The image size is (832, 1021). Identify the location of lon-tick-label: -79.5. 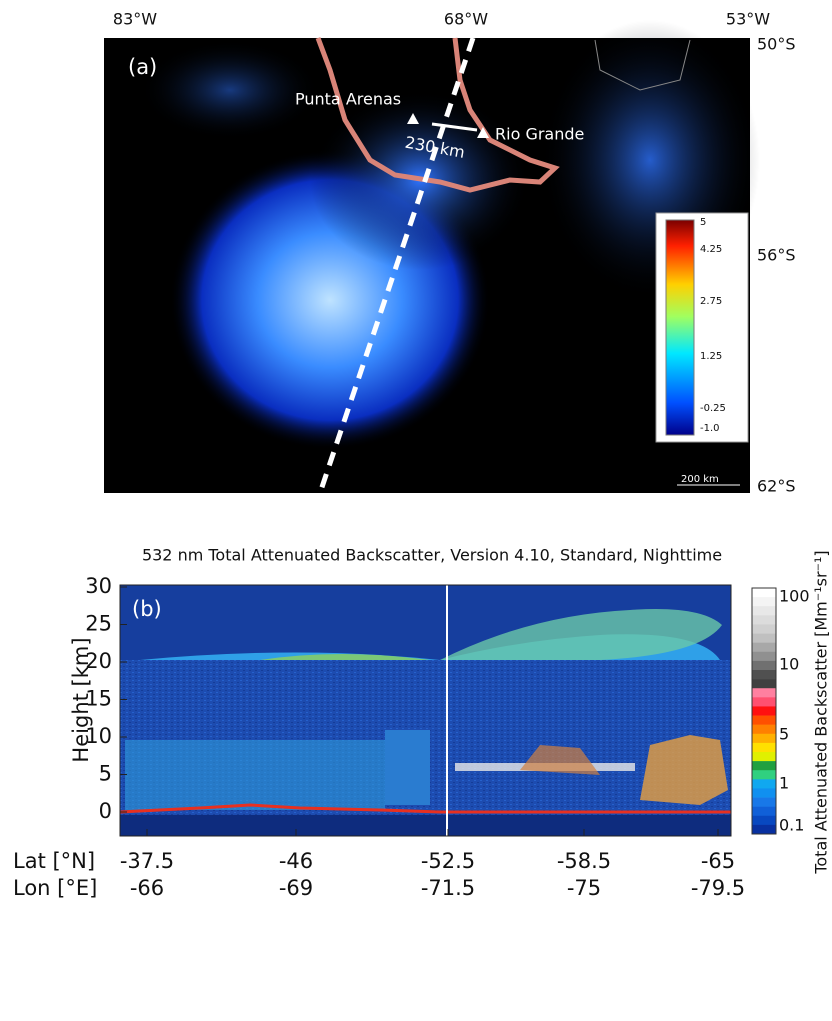
(718, 888).